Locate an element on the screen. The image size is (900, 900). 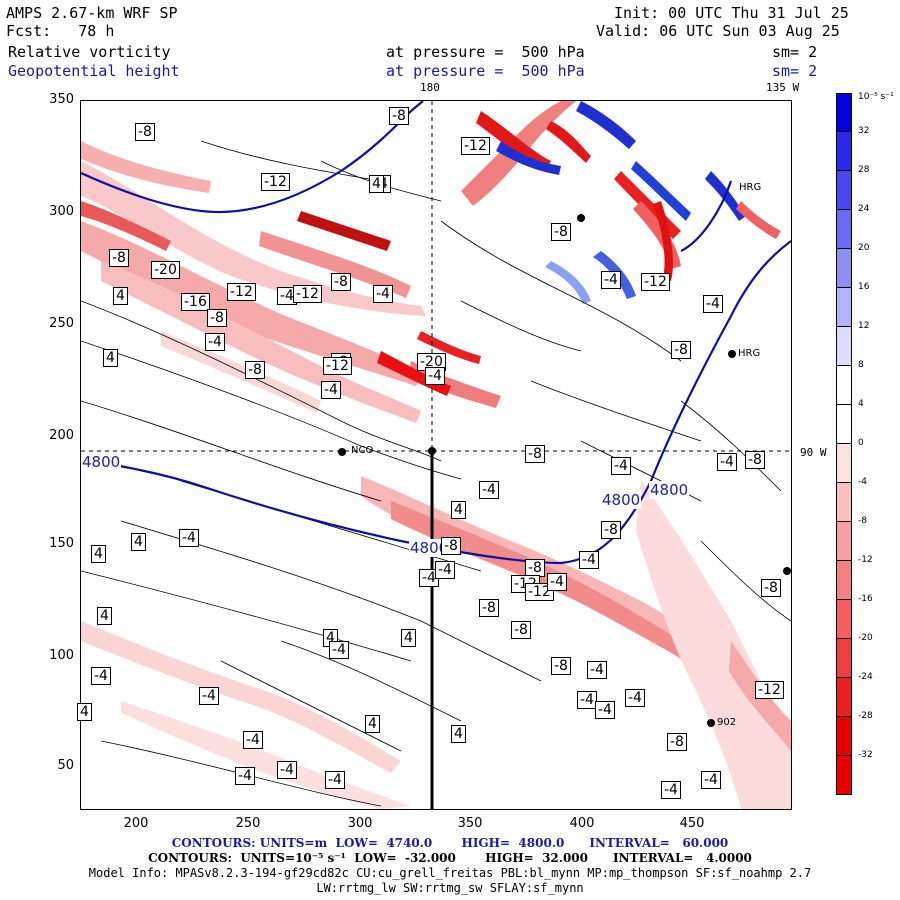
lon-90w-label: 90 W is located at coordinates (813, 452).